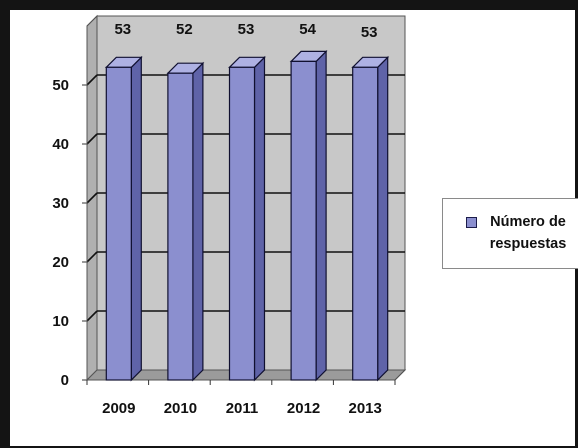 The height and width of the screenshot is (448, 578). Describe the element at coordinates (60, 321) in the screenshot. I see `y-tick-label: 10` at that location.